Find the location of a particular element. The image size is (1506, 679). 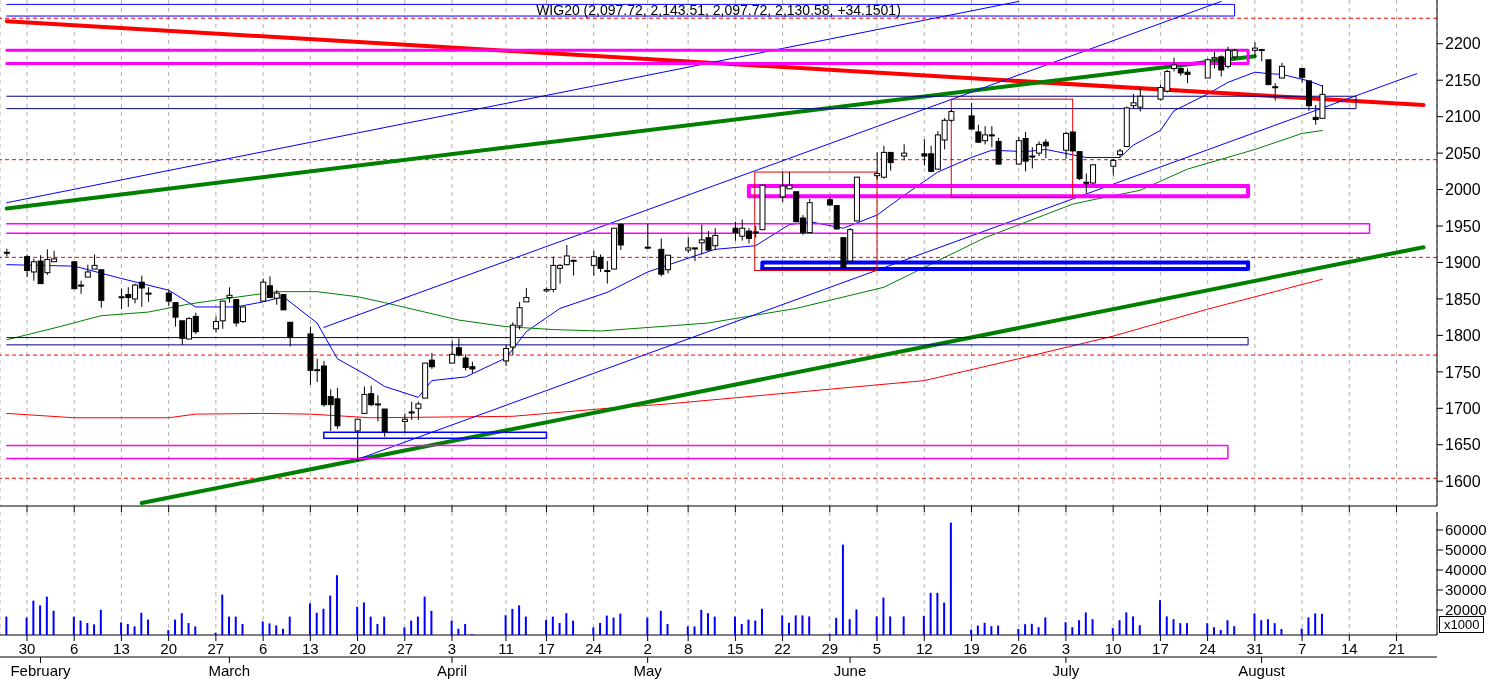

y-tick-label: 20000 is located at coordinates (1466, 610).